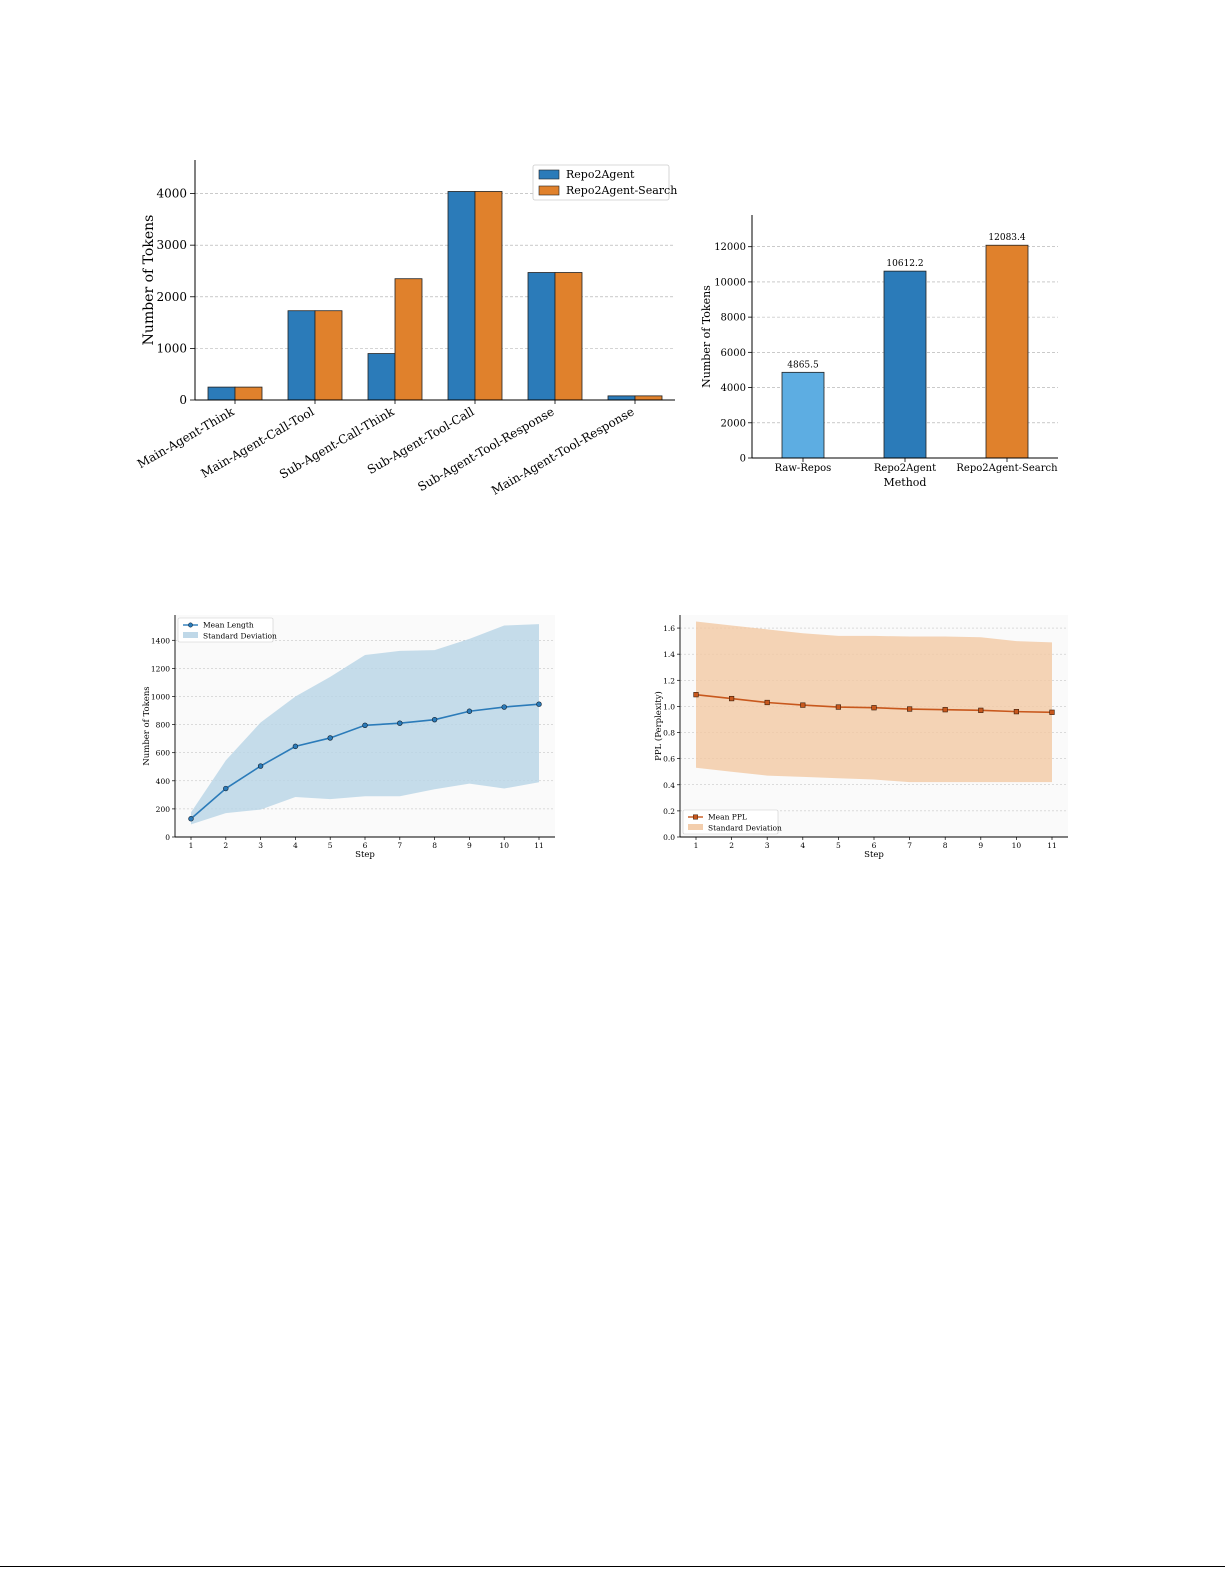  What do you see at coordinates (669, 680) in the screenshot?
I see `y-tick-label: 1.2` at bounding box center [669, 680].